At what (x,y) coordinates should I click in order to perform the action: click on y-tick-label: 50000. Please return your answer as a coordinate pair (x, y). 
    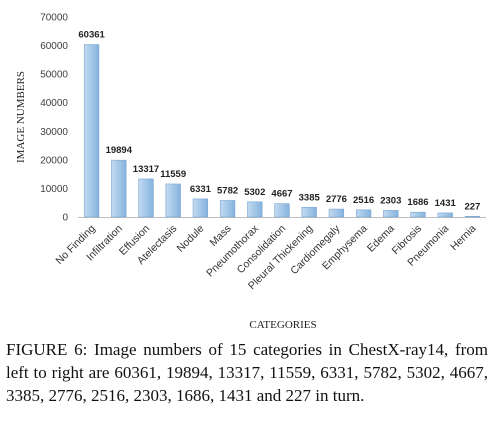
    Looking at the image, I should click on (54, 75).